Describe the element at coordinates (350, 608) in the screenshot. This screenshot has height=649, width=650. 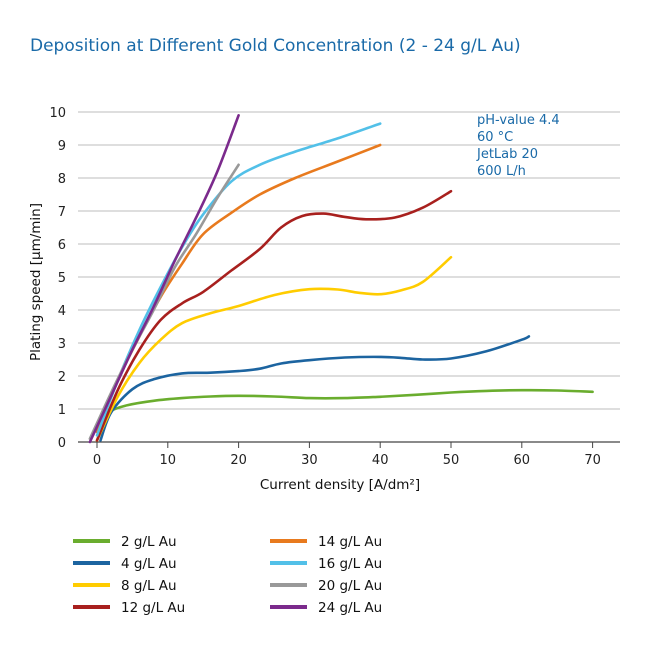
I see `legend-label-24-g-l-au: 24 g/L Au` at that location.